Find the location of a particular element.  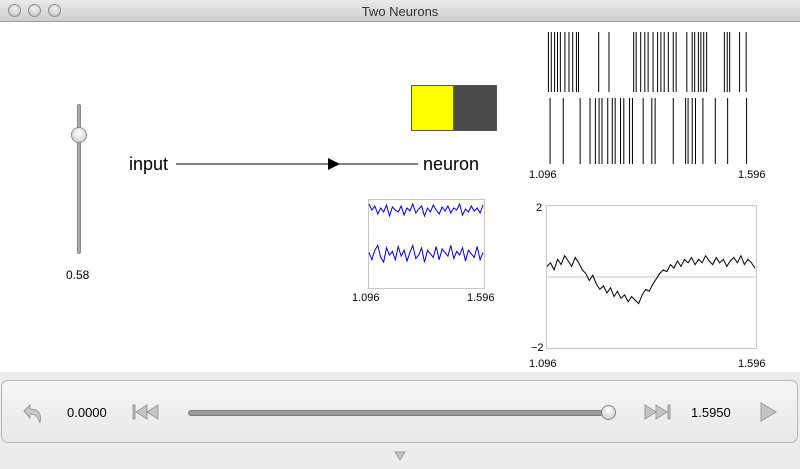

arrowhead-icon is located at coordinates (334, 164).